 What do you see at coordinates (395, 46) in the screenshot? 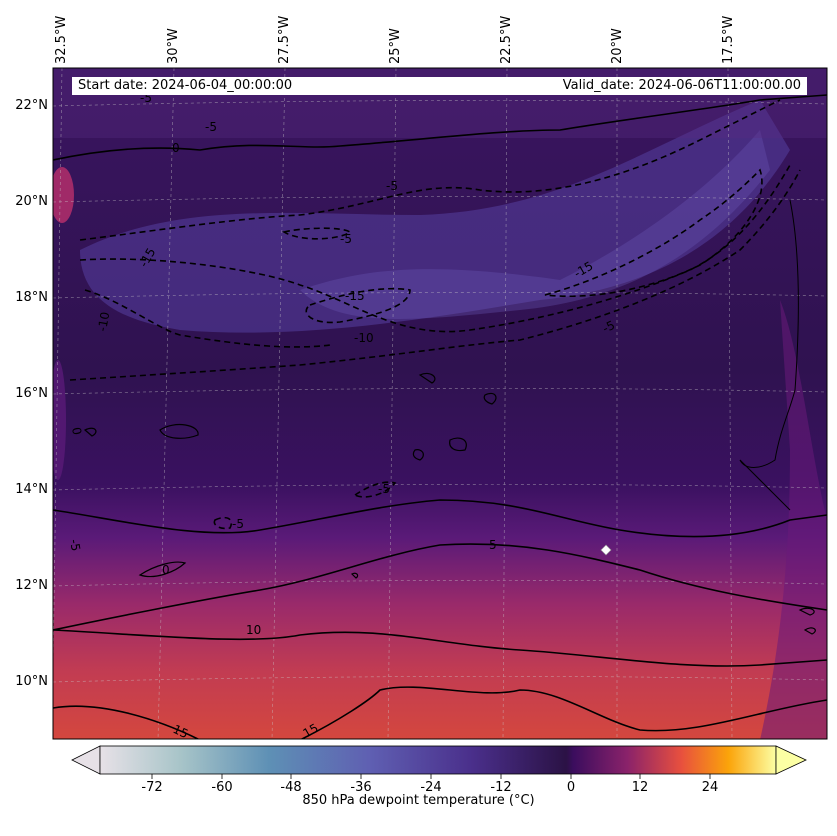
I see `lon-label: 25°W` at bounding box center [395, 46].